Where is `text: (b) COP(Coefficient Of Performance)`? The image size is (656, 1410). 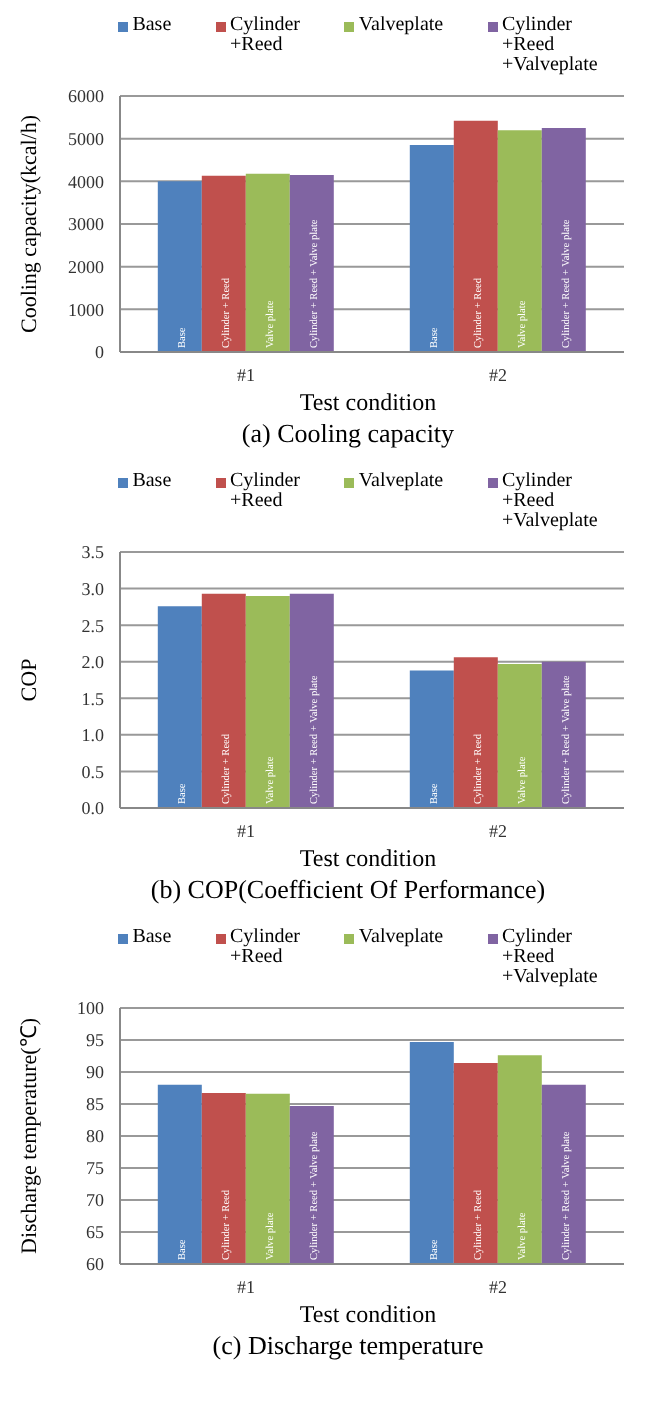 text: (b) COP(Coefficient Of Performance) is located at coordinates (348, 890).